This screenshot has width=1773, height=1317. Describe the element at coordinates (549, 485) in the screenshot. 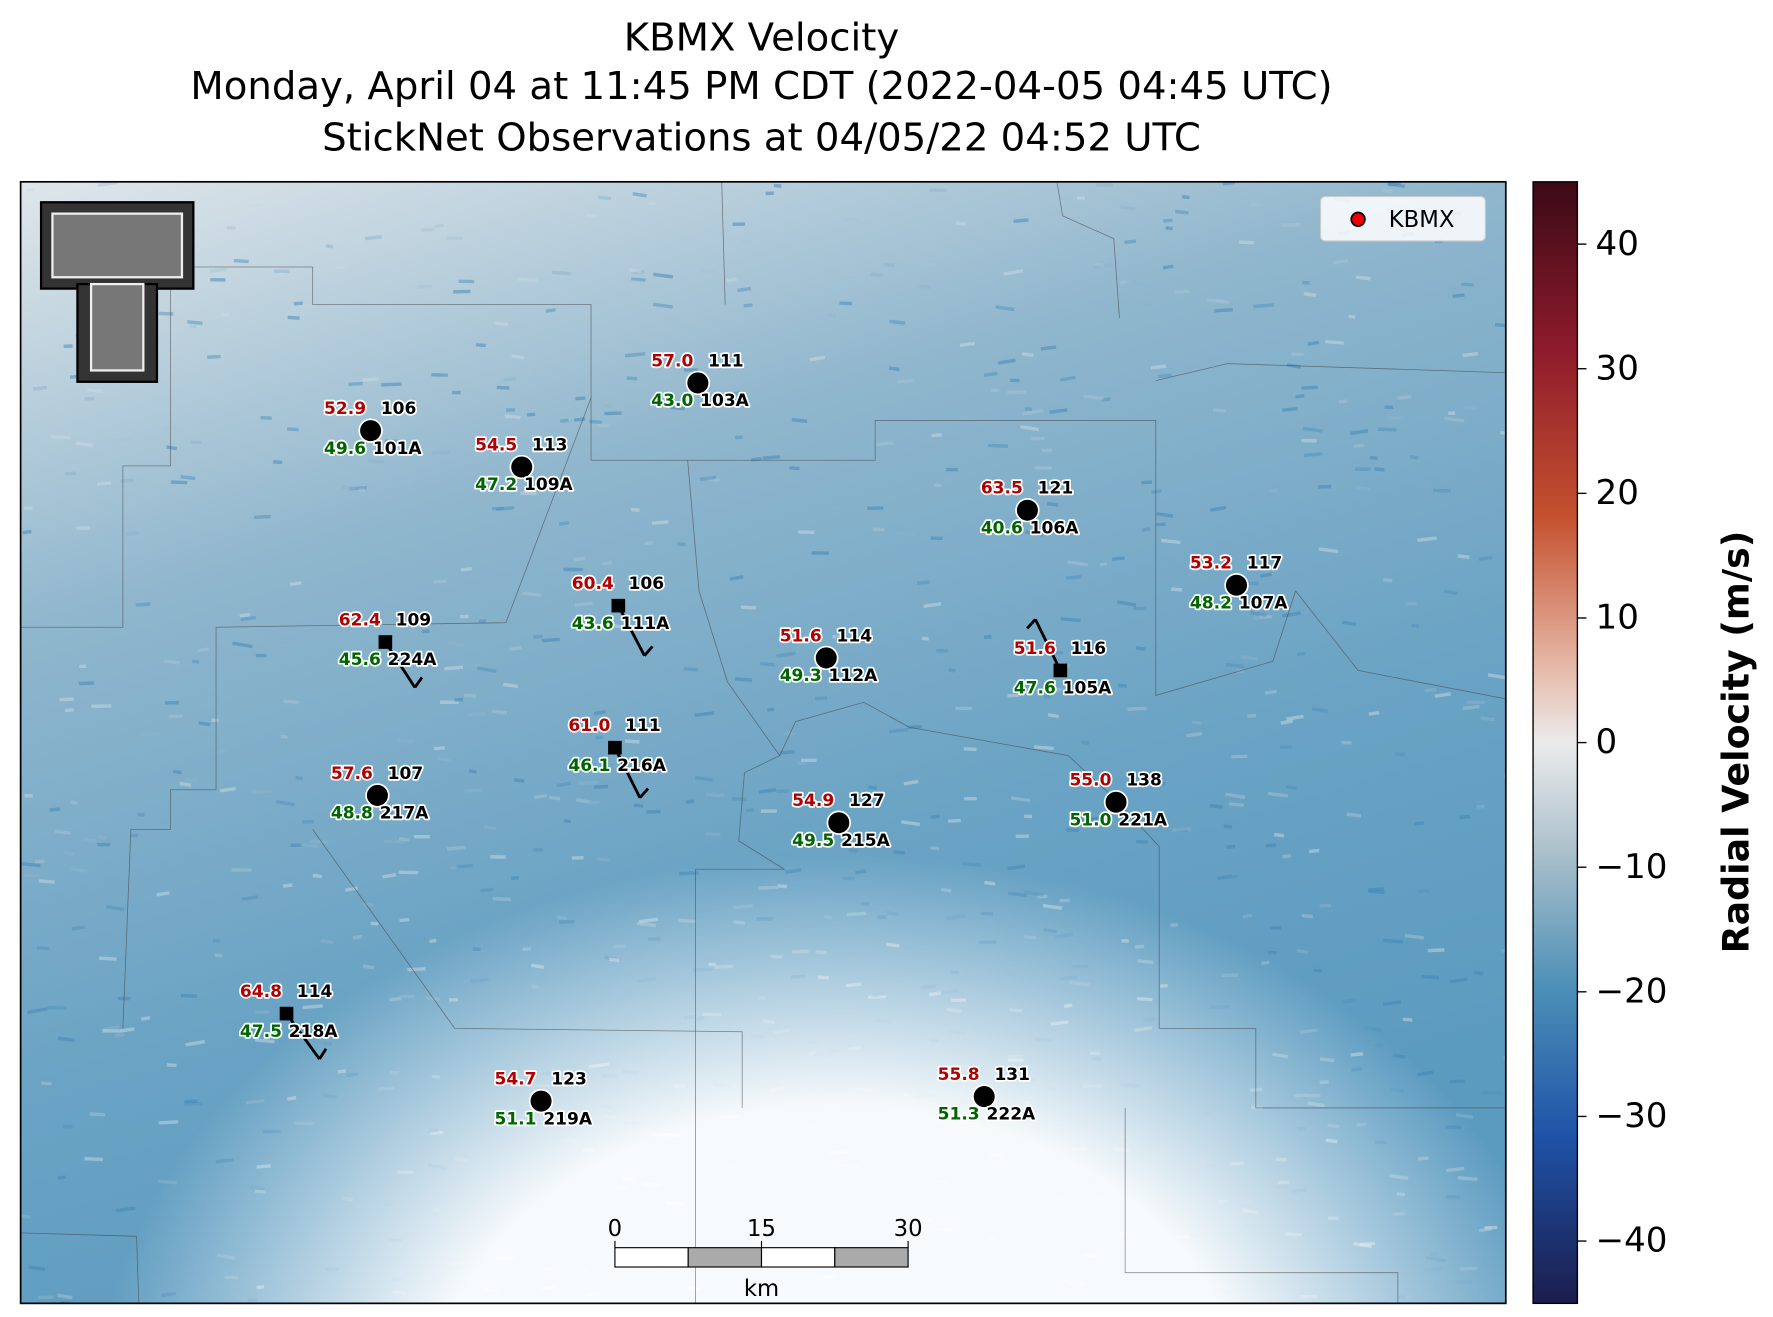

I see `station-id: 109A` at that location.